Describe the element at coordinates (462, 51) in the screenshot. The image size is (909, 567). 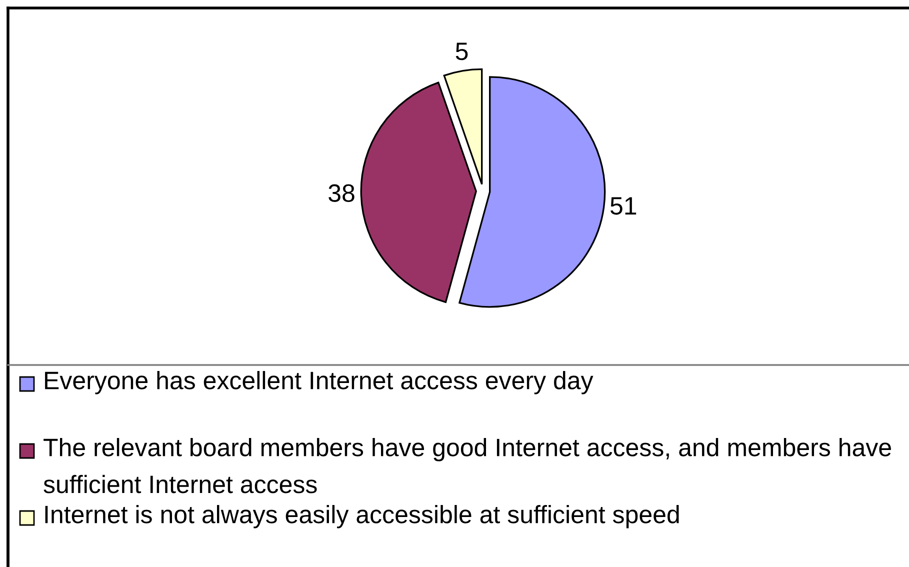
I see `data-label: 5` at that location.